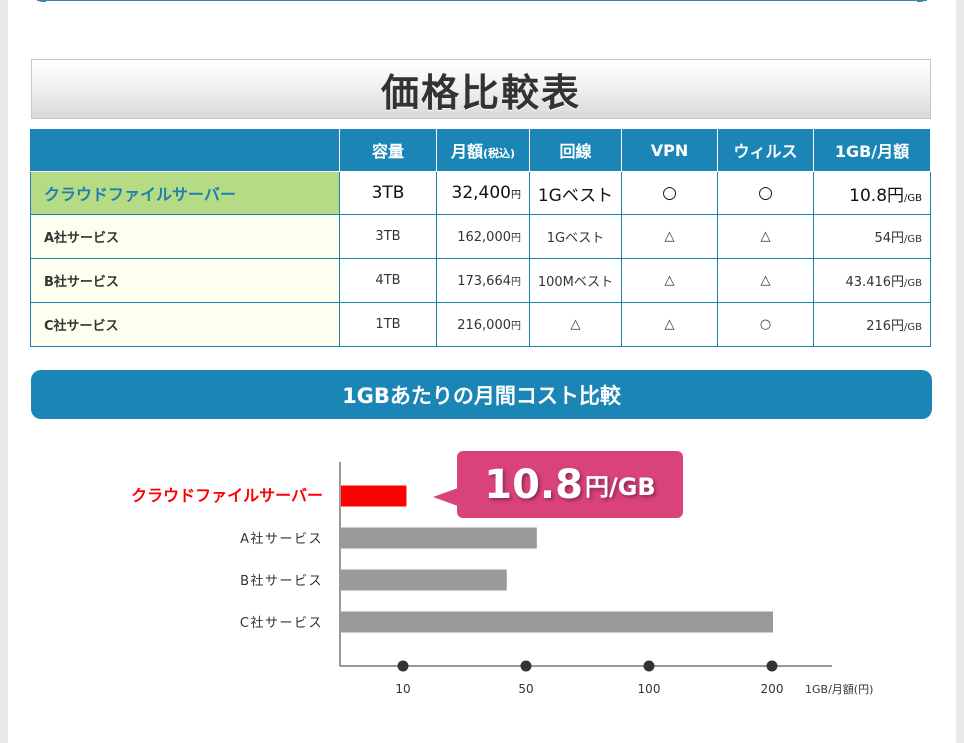 This screenshot has height=743, width=964. I want to click on x-tick-label-3: 200, so click(772, 689).